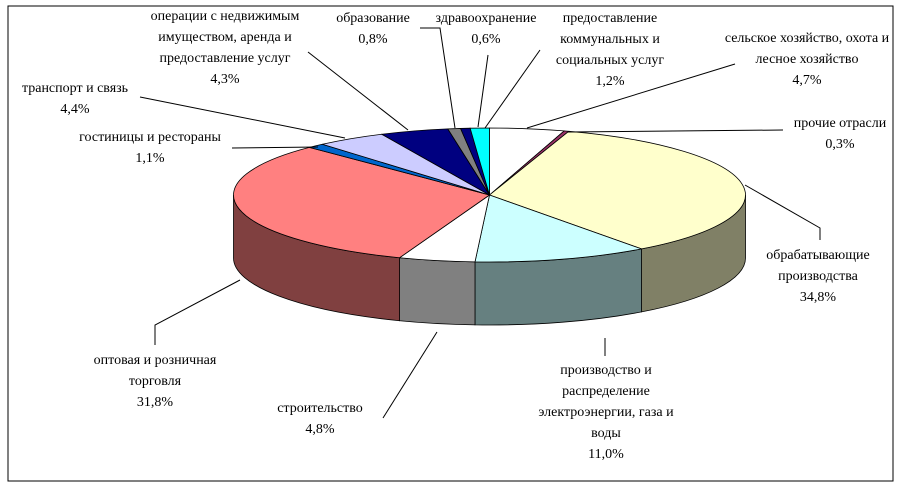  I want to click on category-label: транспорт и связь, so click(75, 88).